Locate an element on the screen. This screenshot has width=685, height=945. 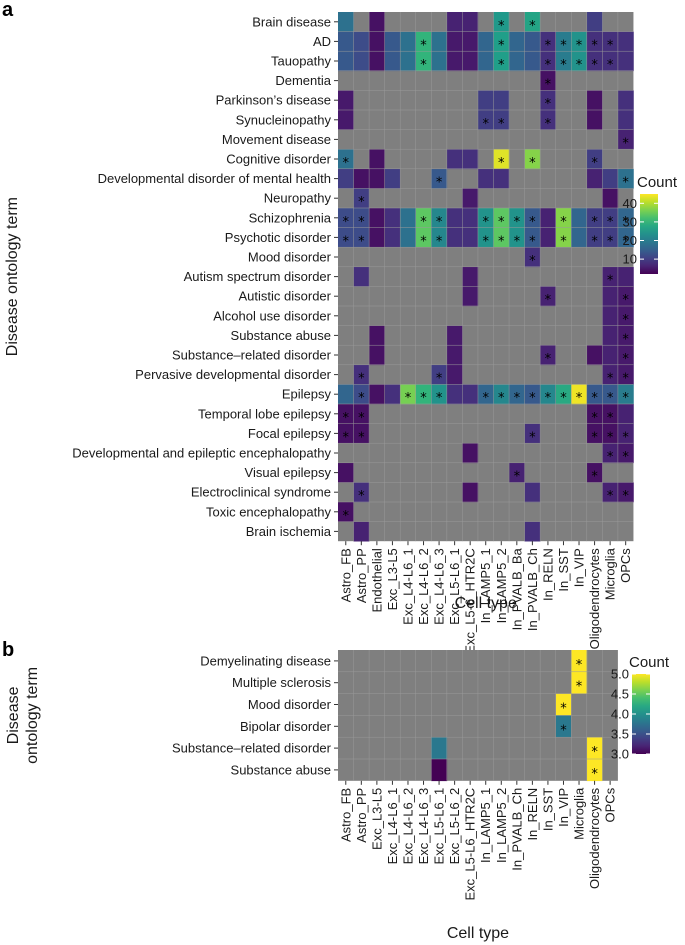
panel-a-ytick-label: Synucleinopathy is located at coordinates (284, 119).